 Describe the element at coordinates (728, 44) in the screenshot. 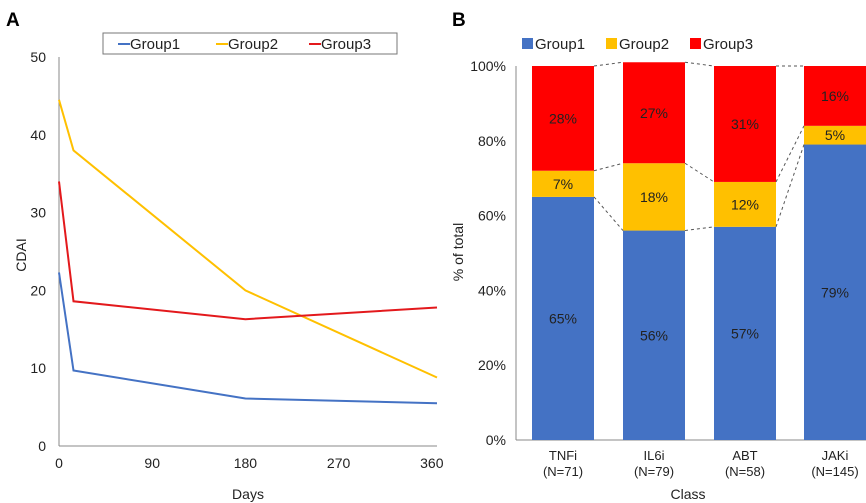

I see `legend-label-b: Group3` at that location.